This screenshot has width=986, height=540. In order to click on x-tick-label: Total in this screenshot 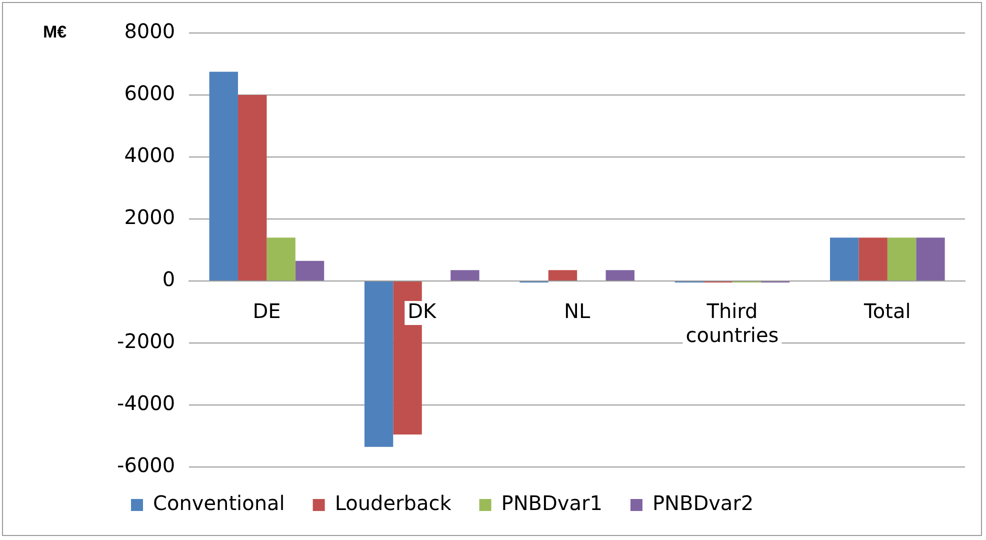, I will do `click(887, 311)`.